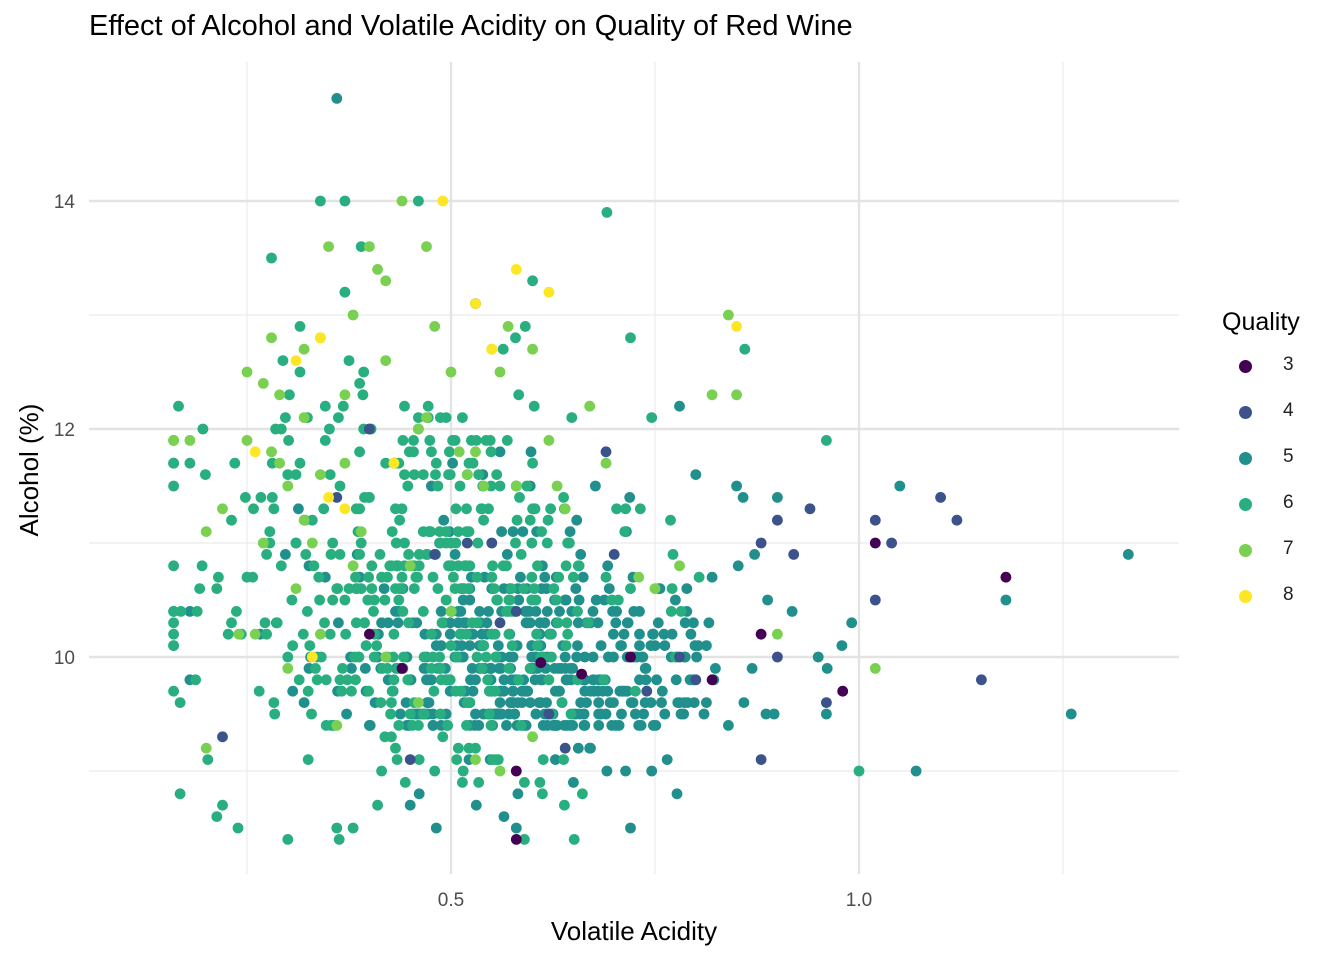 The image size is (1344, 960). Describe the element at coordinates (1245, 550) in the screenshot. I see `legend-swatch` at that location.